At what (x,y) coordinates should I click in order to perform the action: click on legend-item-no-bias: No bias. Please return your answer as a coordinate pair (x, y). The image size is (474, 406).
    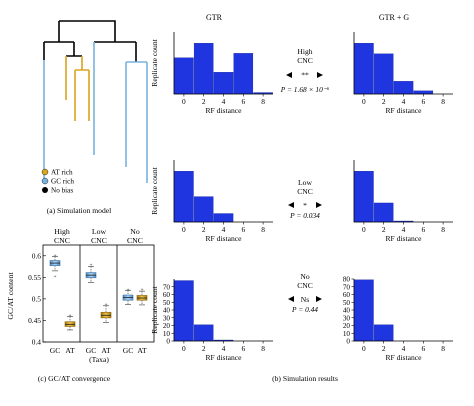
    Looking at the image, I should click on (57, 191).